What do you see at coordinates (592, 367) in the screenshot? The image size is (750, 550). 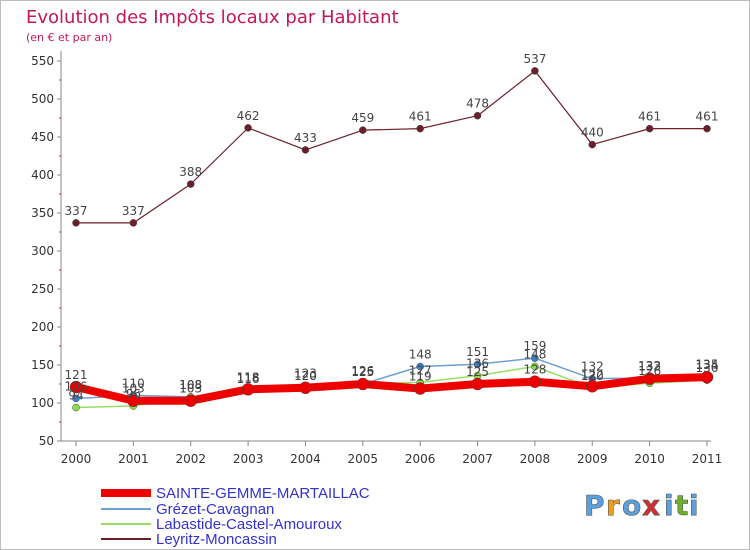 I see `data-label-gr-zet-cavagnan: 132` at bounding box center [592, 367].